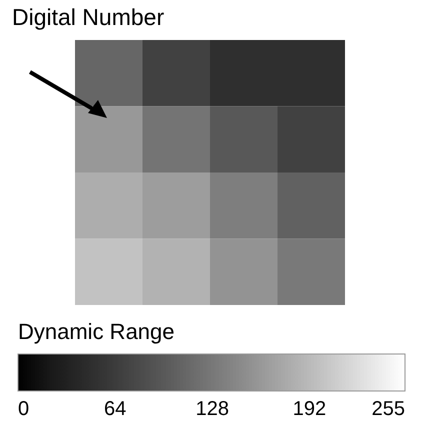 The width and height of the screenshot is (427, 432). I want to click on color-bar-label: 0, so click(24, 409).